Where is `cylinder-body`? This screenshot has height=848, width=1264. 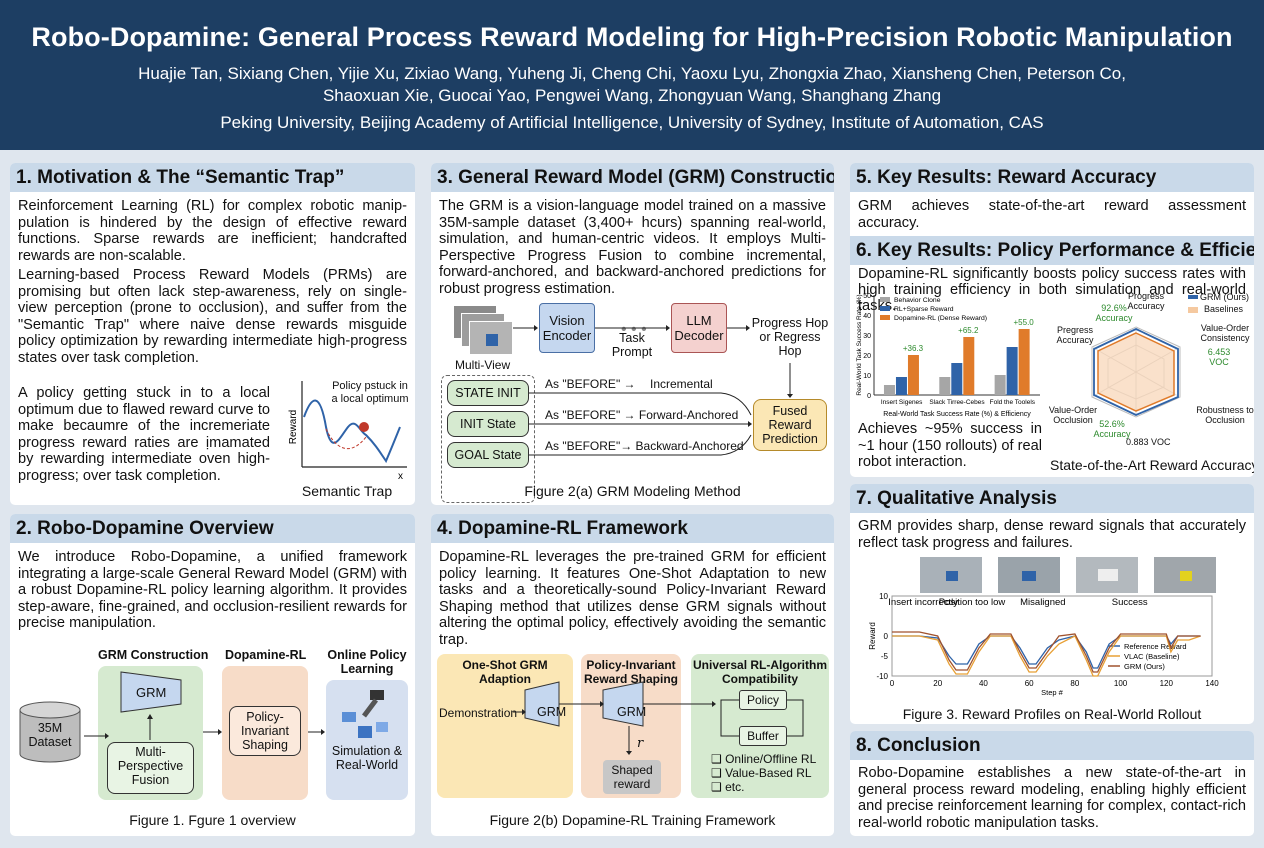 cylinder-body is located at coordinates (50, 736).